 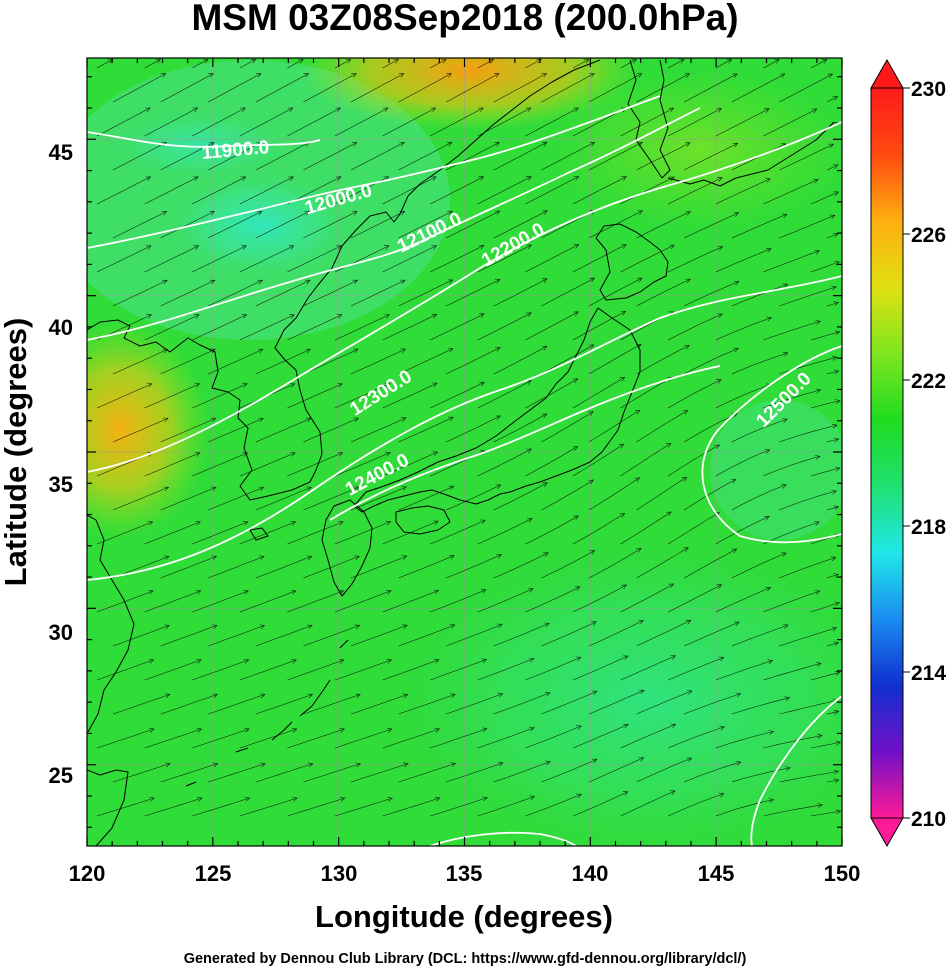 What do you see at coordinates (108, 807) in the screenshot?
I see `coast-taiwan-area` at bounding box center [108, 807].